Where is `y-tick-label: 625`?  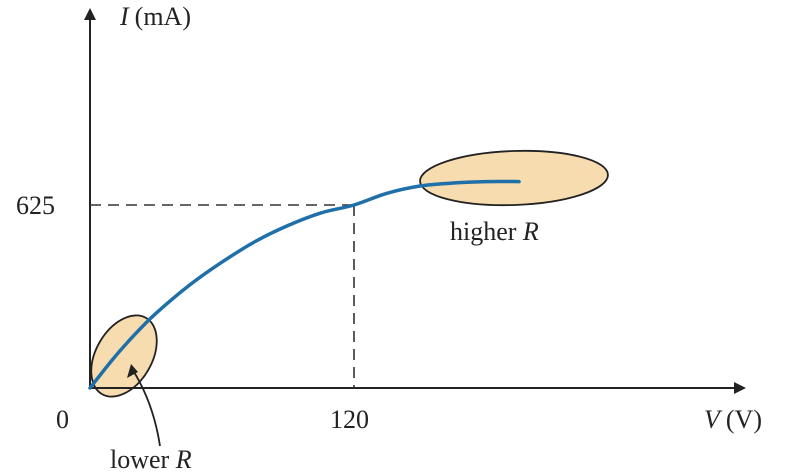 y-tick-label: 625 is located at coordinates (35, 205).